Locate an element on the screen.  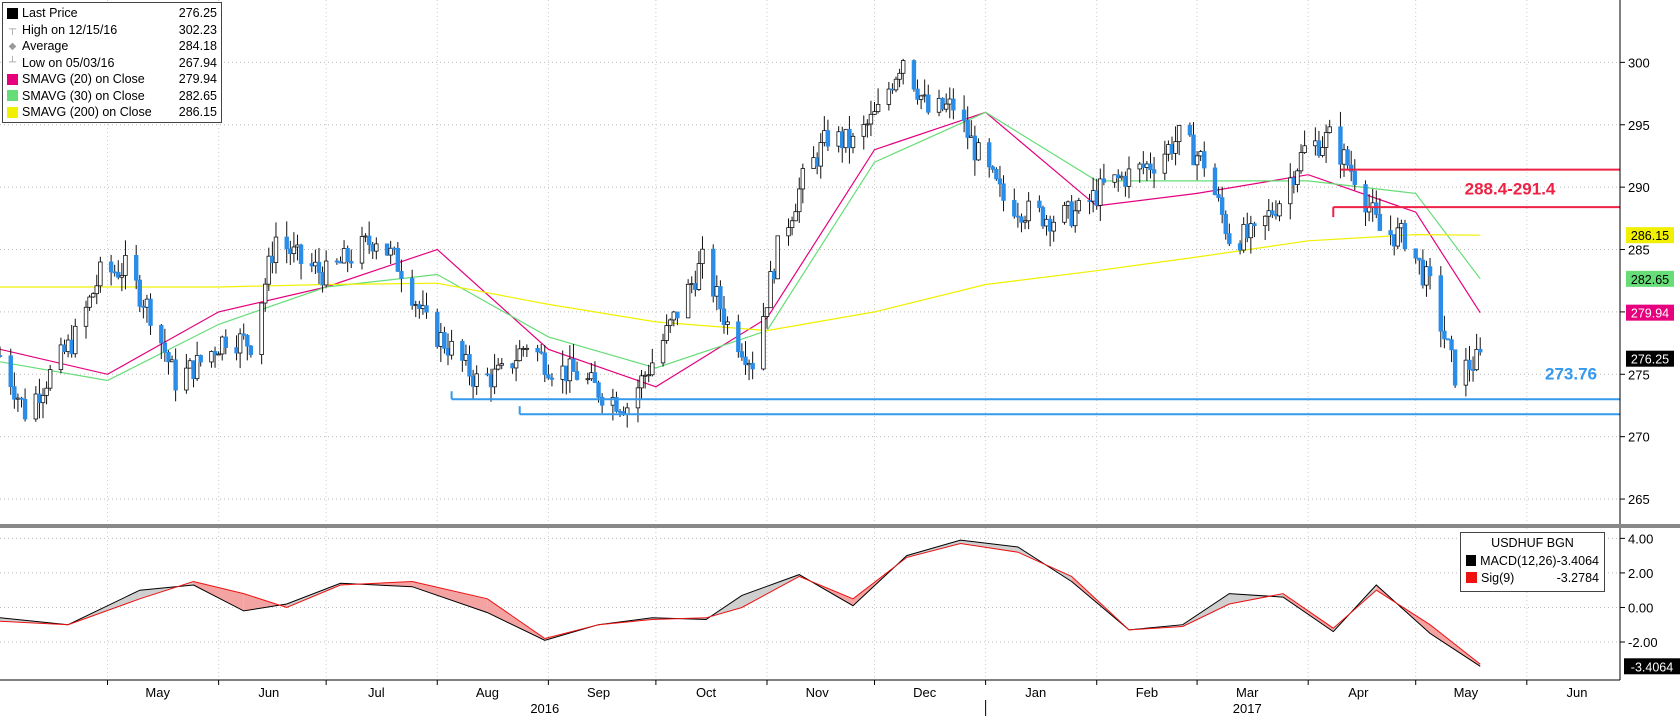
price-tick-label: 275 is located at coordinates (1639, 374).